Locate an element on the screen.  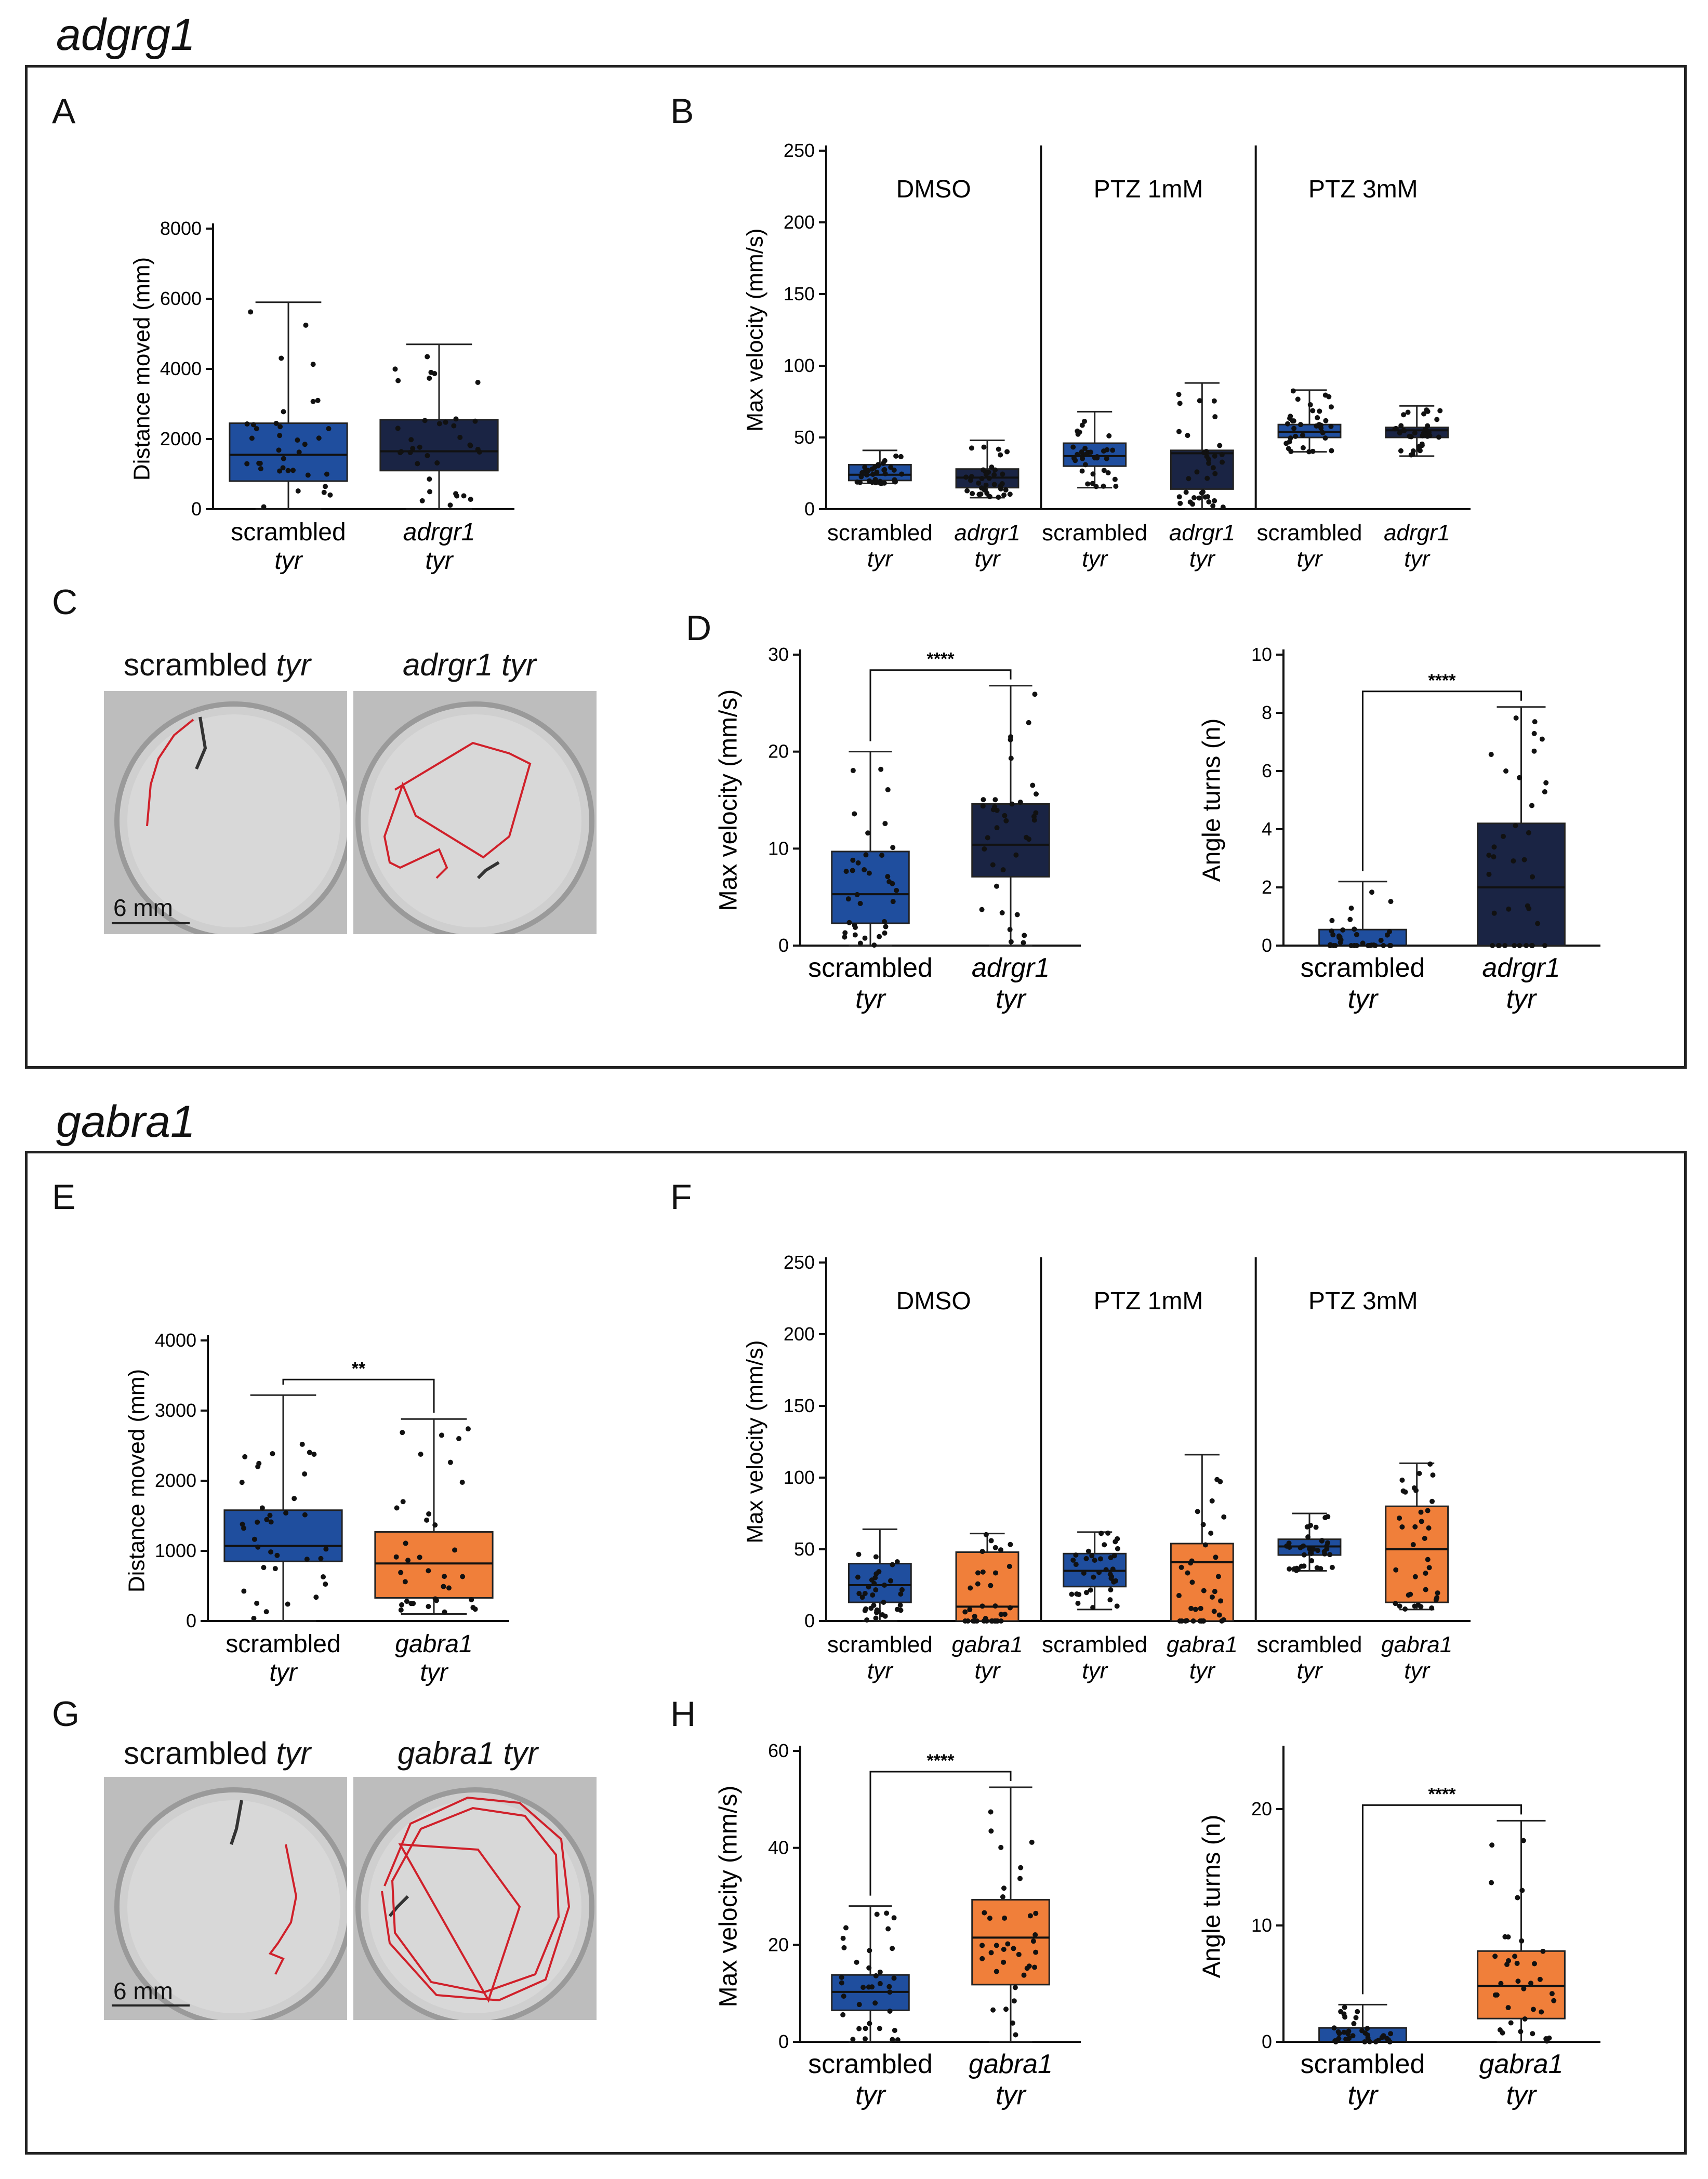
condition-label: PTZ 3mM is located at coordinates (1363, 190).